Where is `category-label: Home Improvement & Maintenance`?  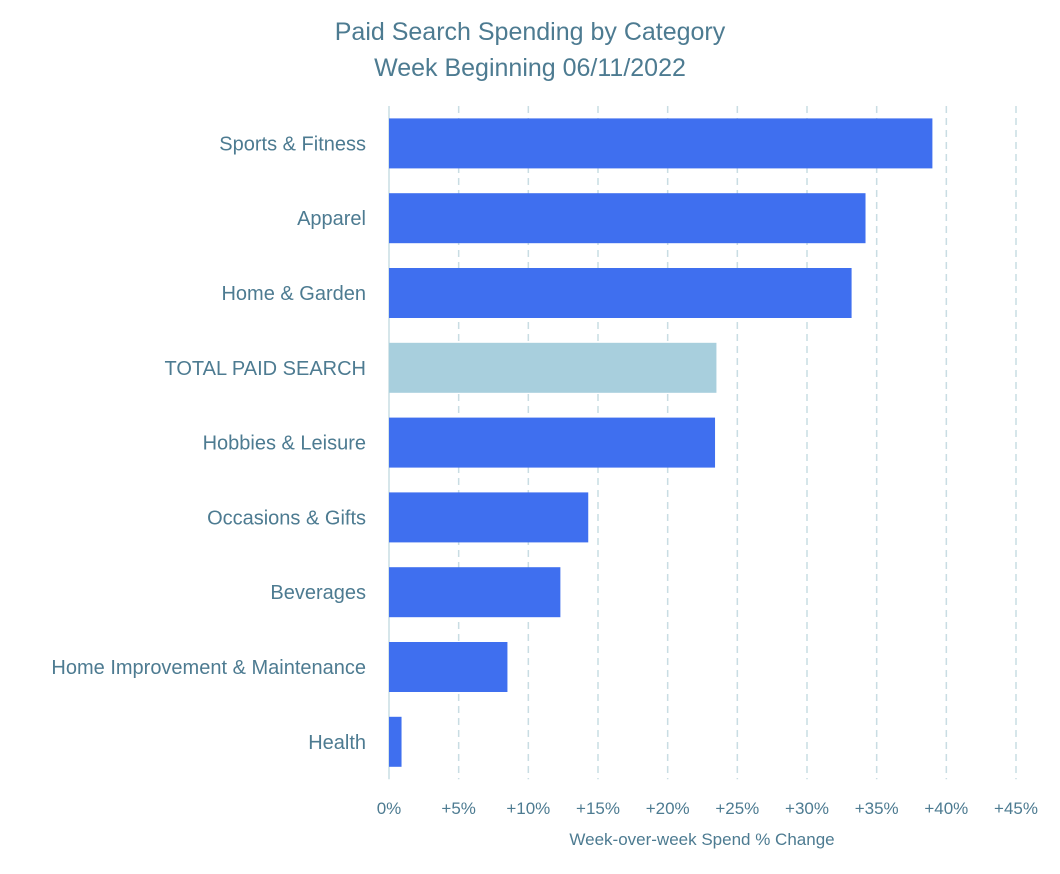
category-label: Home Improvement & Maintenance is located at coordinates (208, 668).